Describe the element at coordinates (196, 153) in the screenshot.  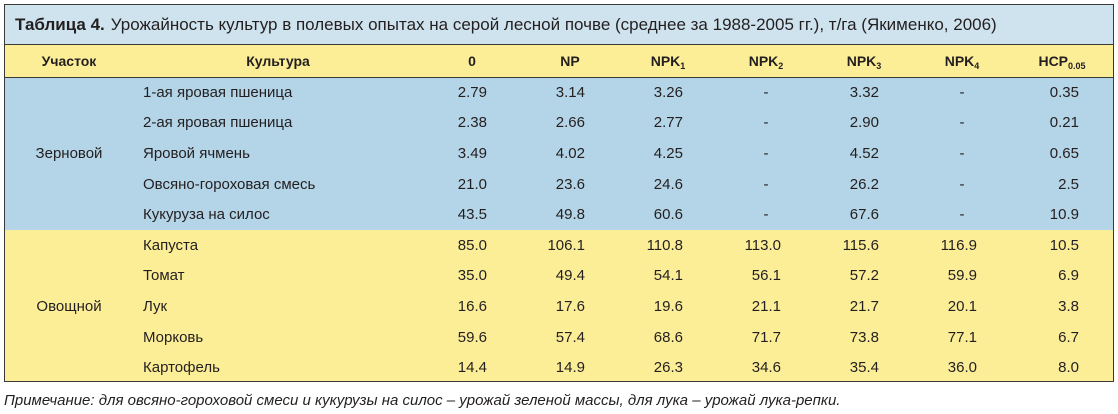
I see `culture-cell: Яровой ячмень` at that location.